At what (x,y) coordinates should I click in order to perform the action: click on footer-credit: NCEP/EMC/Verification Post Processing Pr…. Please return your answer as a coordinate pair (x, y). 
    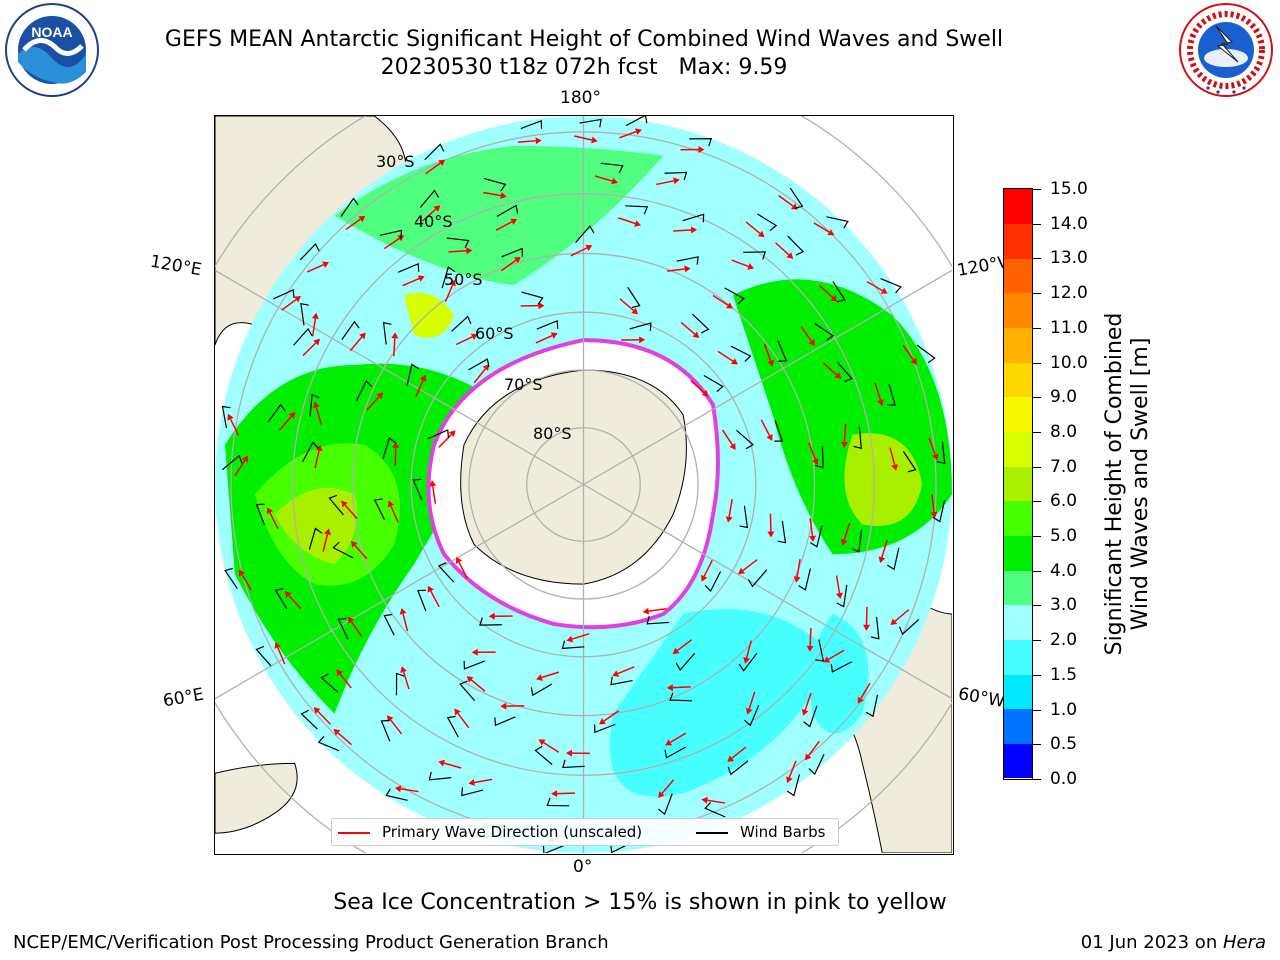
    Looking at the image, I should click on (311, 942).